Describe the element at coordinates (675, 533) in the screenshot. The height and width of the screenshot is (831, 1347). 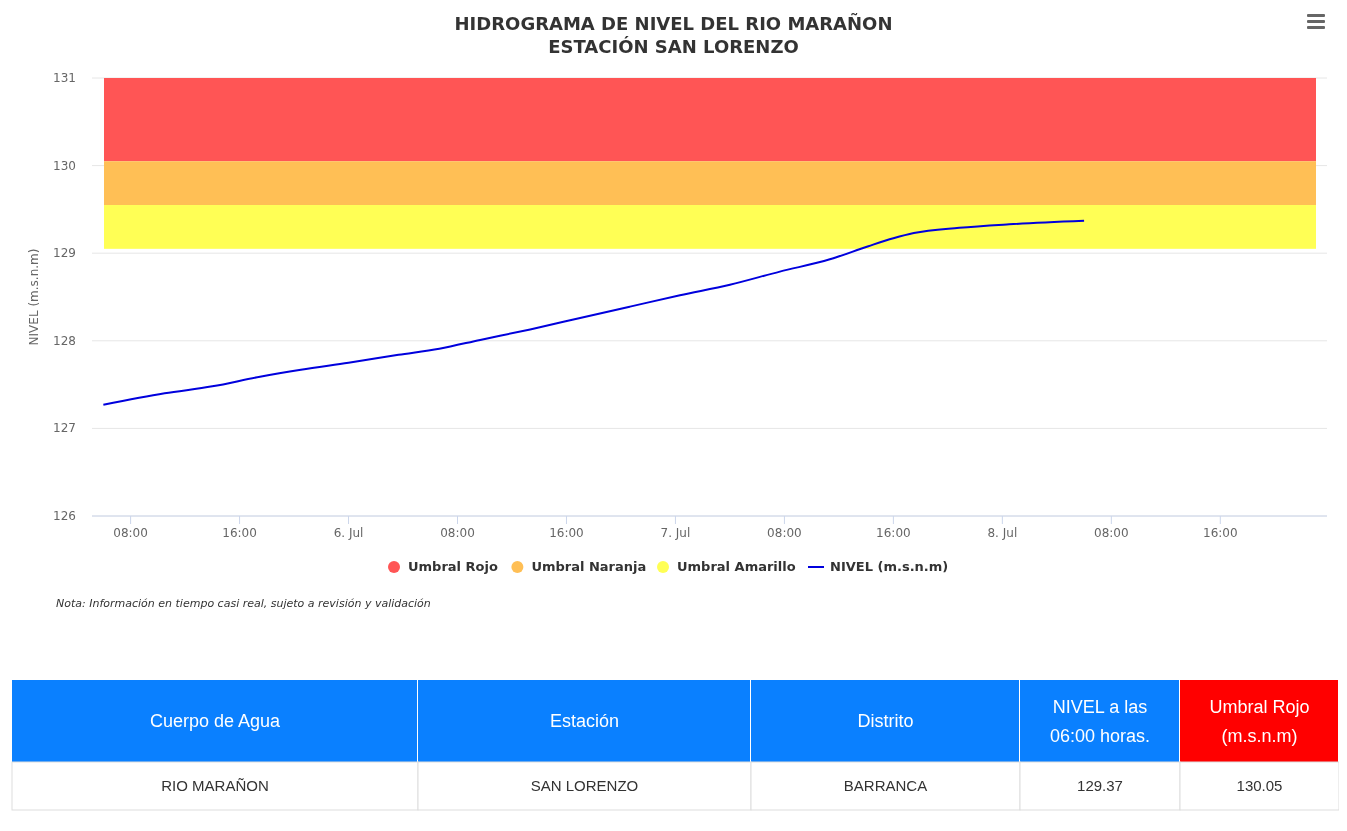
I see `x-tick-label: 7. Jul` at that location.